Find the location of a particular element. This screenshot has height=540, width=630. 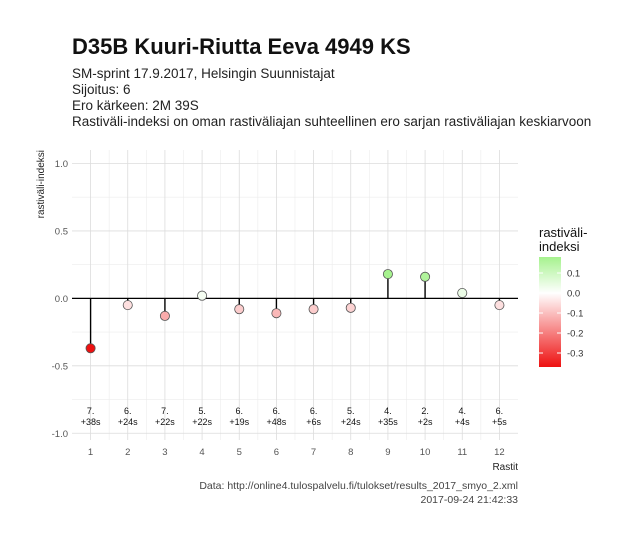

legend-title: rastiväli- is located at coordinates (563, 232).